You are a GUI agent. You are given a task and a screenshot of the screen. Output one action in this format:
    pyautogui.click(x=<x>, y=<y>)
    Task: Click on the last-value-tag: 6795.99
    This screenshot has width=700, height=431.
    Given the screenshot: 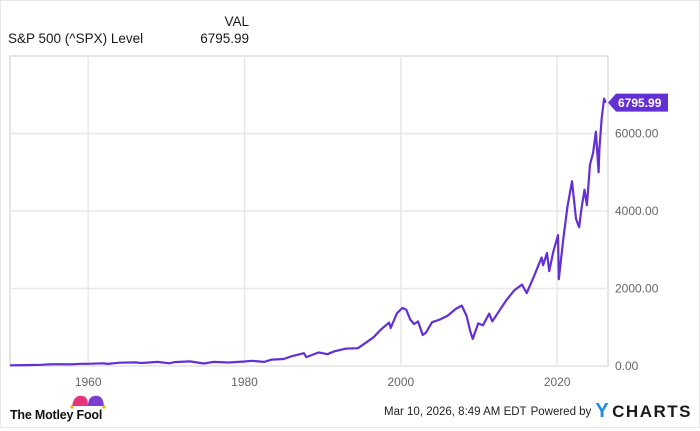 What is the action you would take?
    pyautogui.click(x=638, y=102)
    